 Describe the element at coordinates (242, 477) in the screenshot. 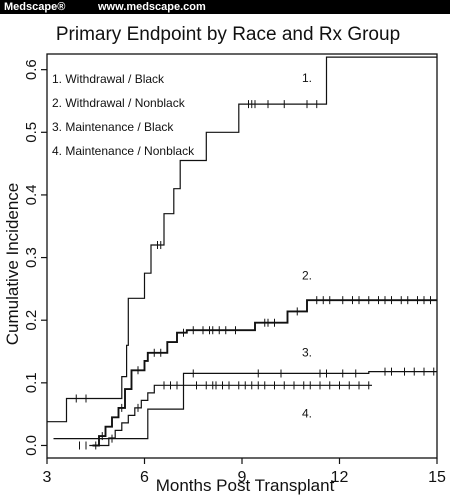

I see `x-tick-label: 9` at that location.